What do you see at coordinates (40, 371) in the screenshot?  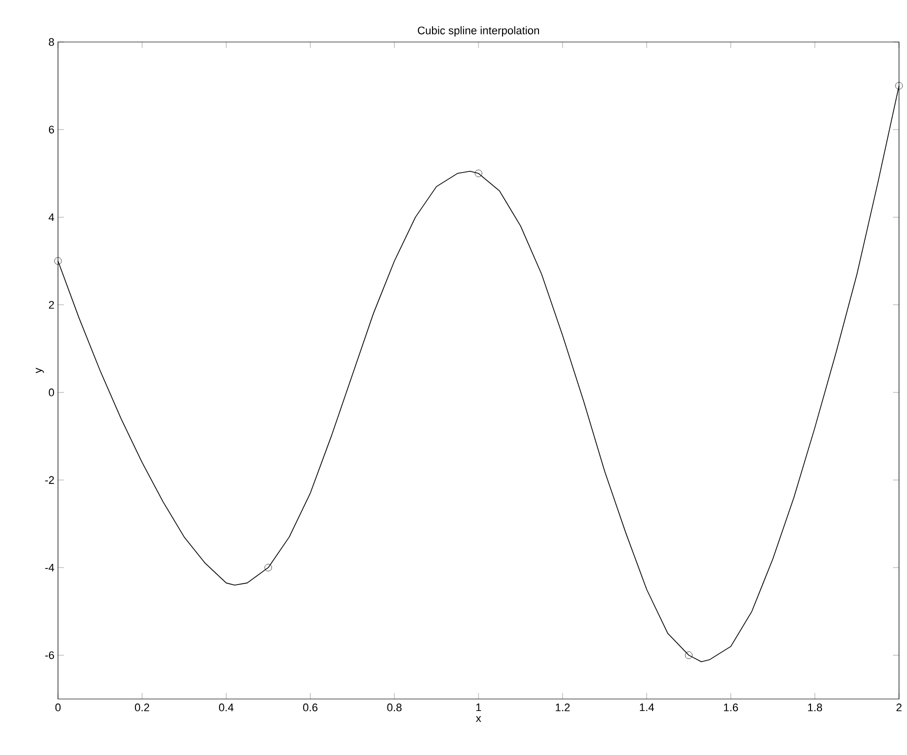 I see `y-axis-title: y` at bounding box center [40, 371].